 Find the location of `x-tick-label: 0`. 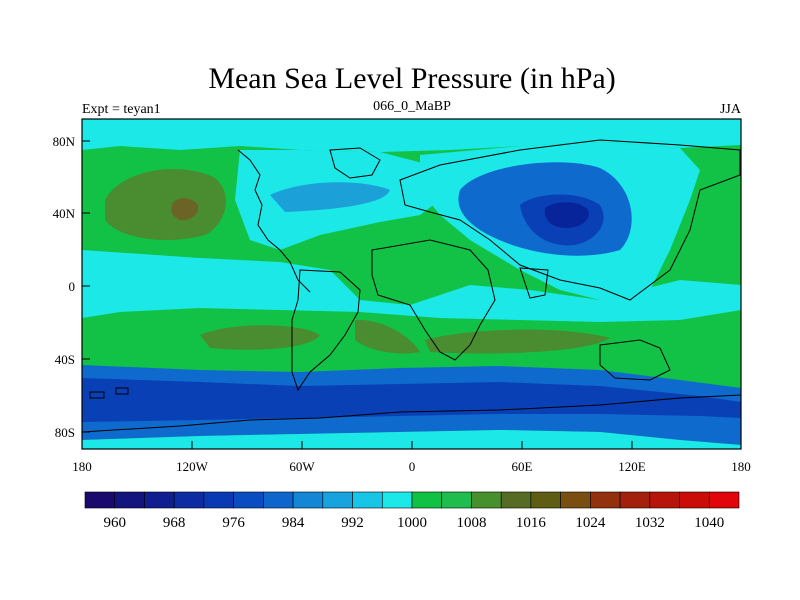

x-tick-label: 0 is located at coordinates (412, 466).